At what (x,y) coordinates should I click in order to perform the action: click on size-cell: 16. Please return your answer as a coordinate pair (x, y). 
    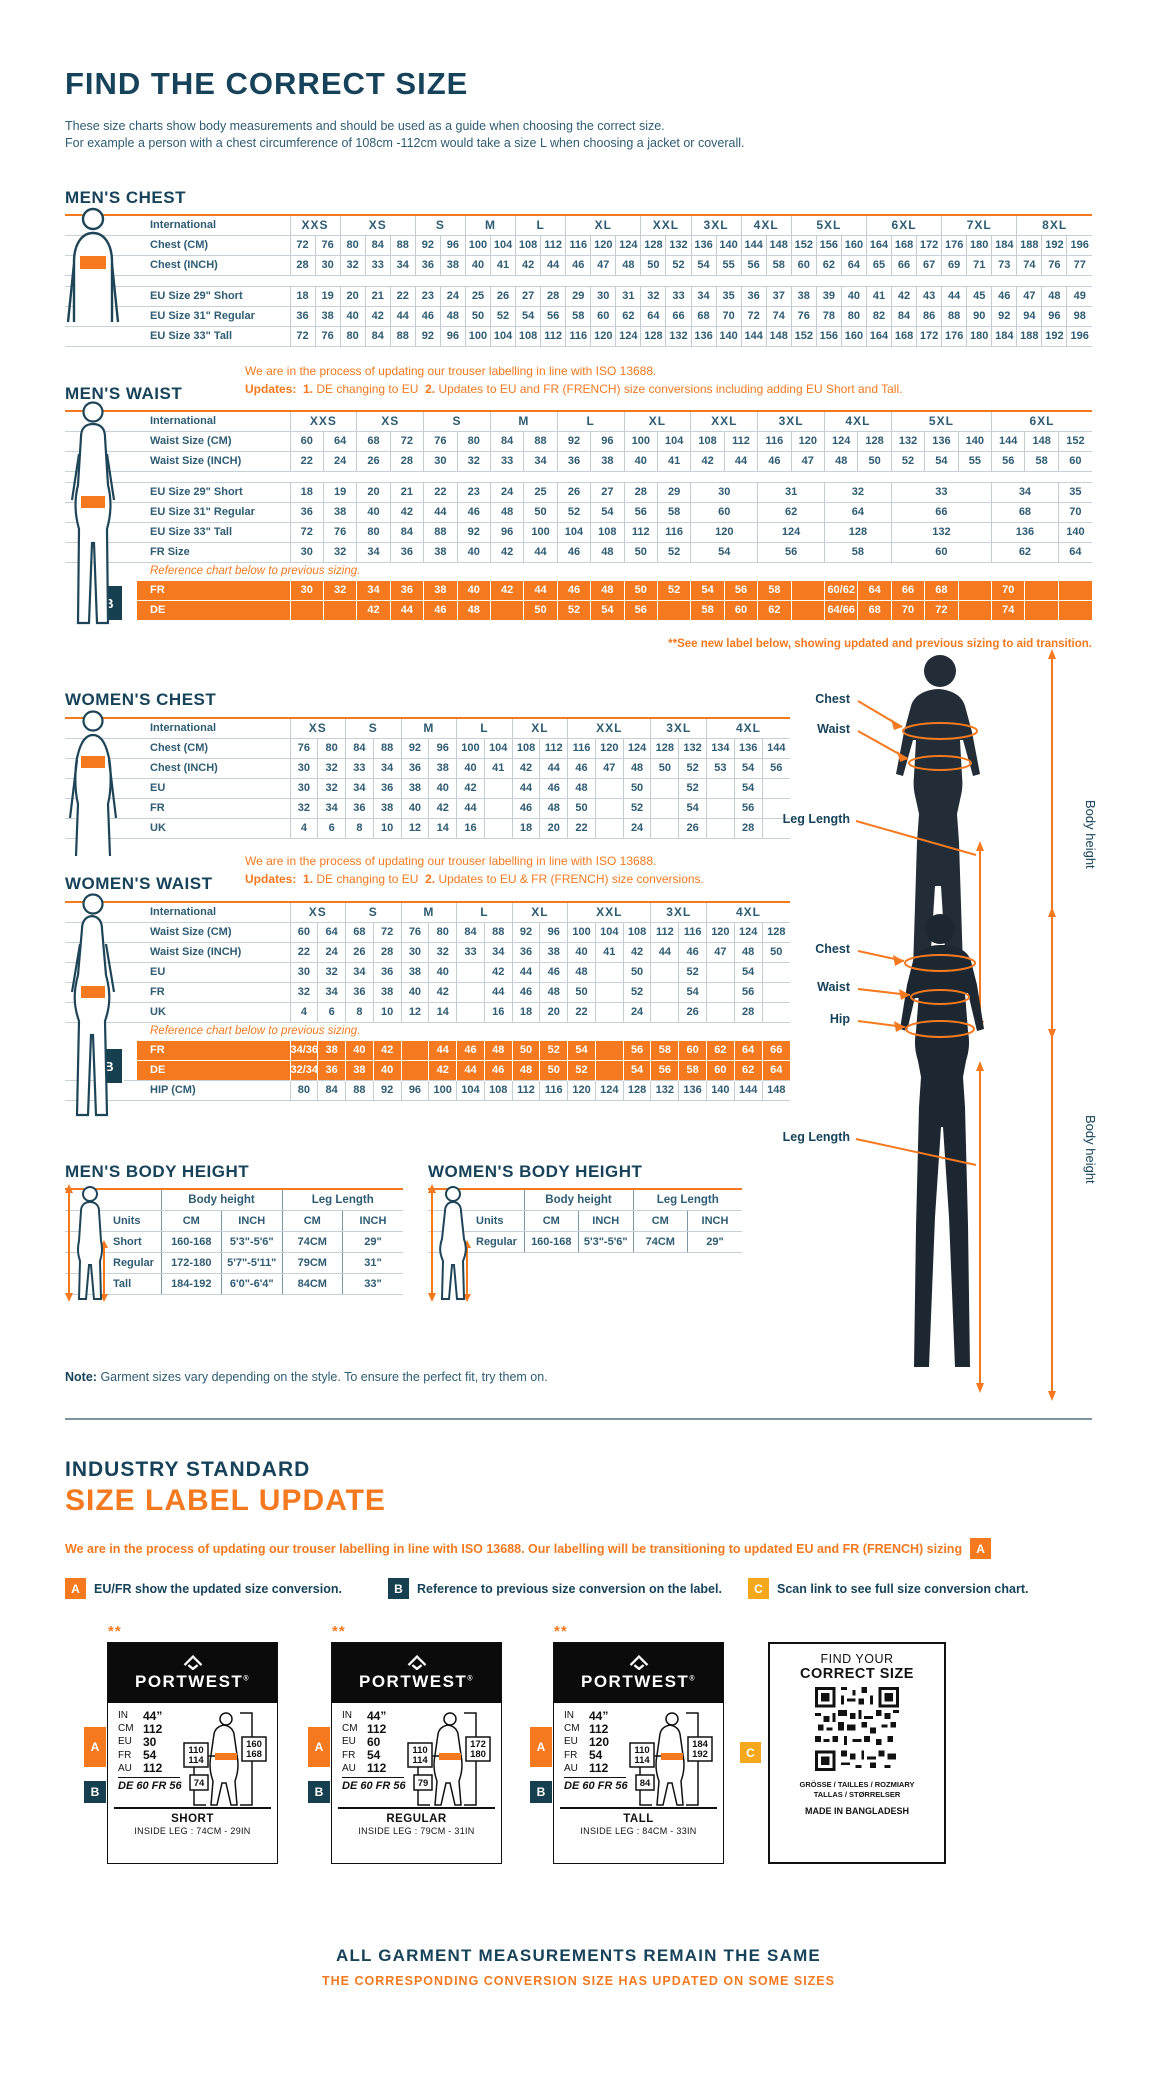
    Looking at the image, I should click on (470, 828).